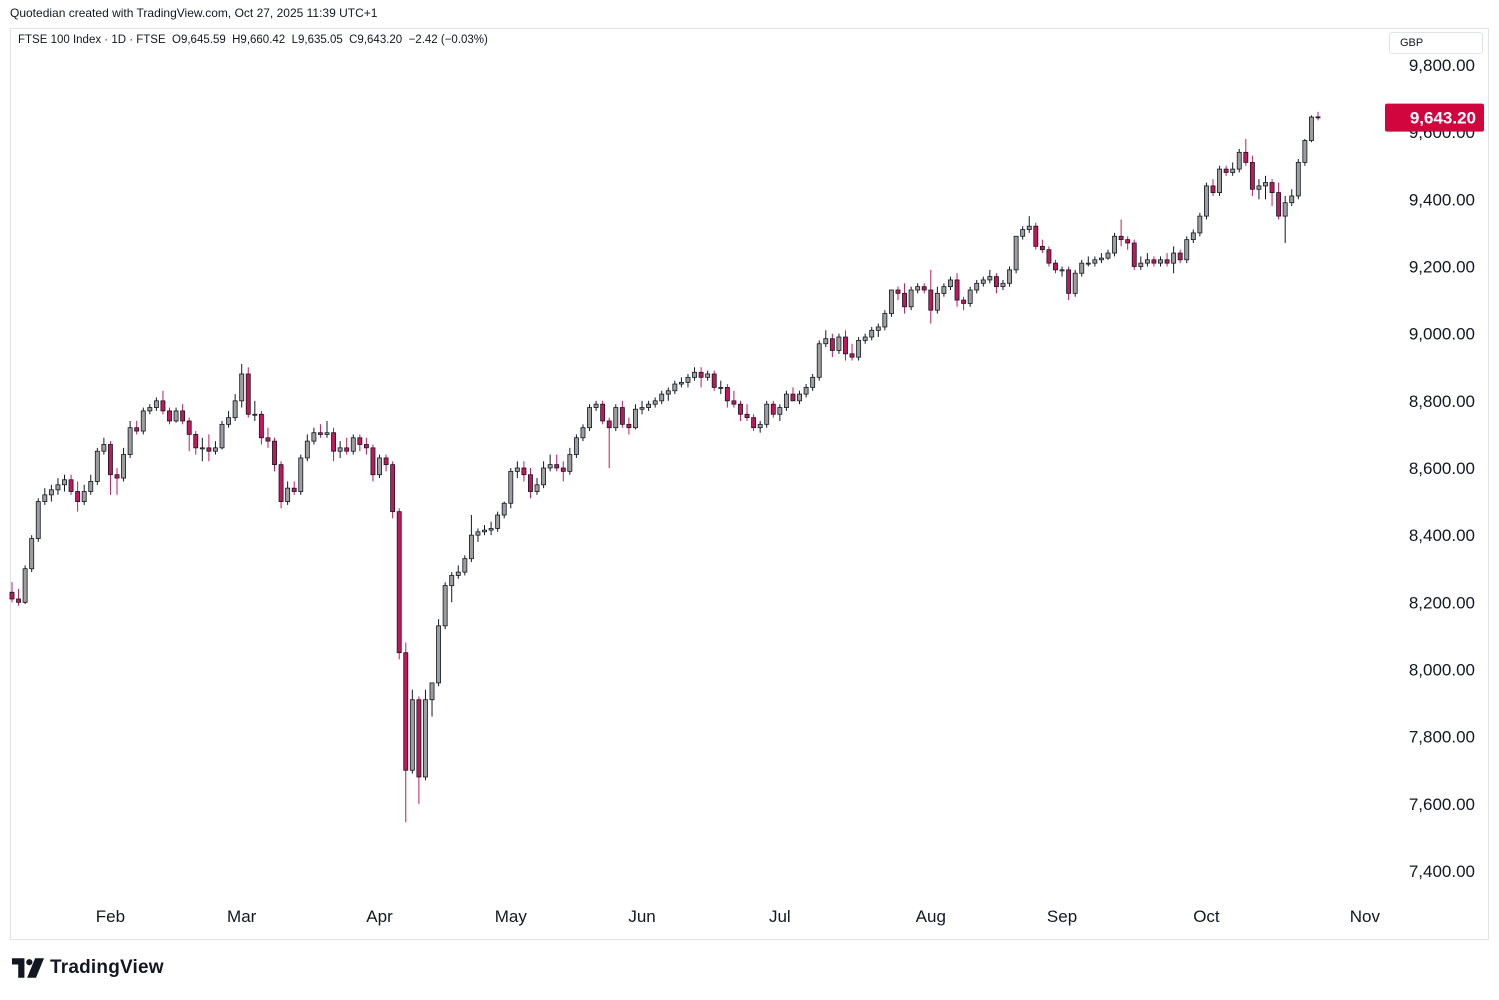 The height and width of the screenshot is (1000, 1499). What do you see at coordinates (1436, 43) in the screenshot?
I see `currency-button: GBP` at bounding box center [1436, 43].